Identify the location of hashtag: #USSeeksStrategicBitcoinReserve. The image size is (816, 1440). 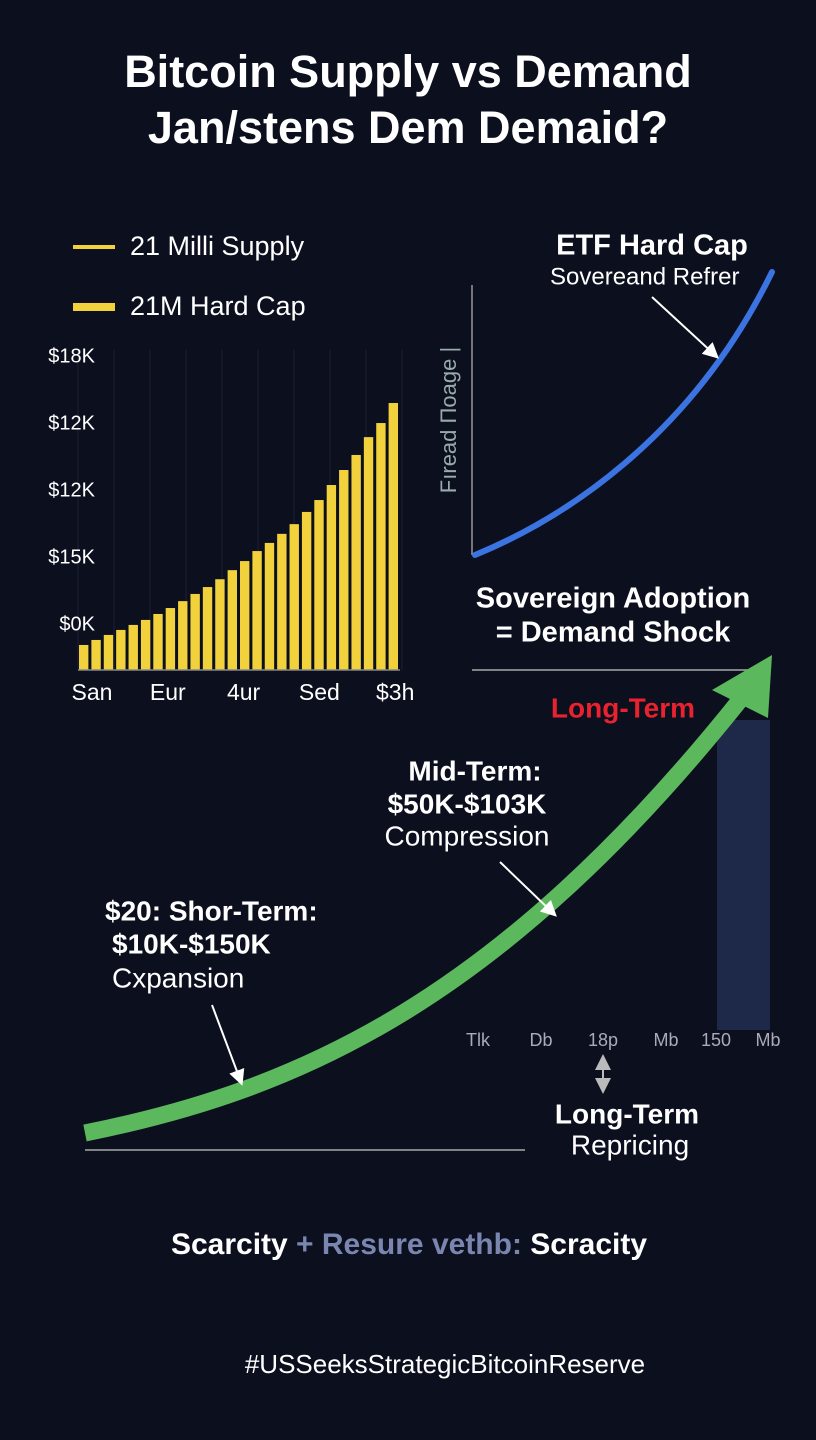
(445, 1364).